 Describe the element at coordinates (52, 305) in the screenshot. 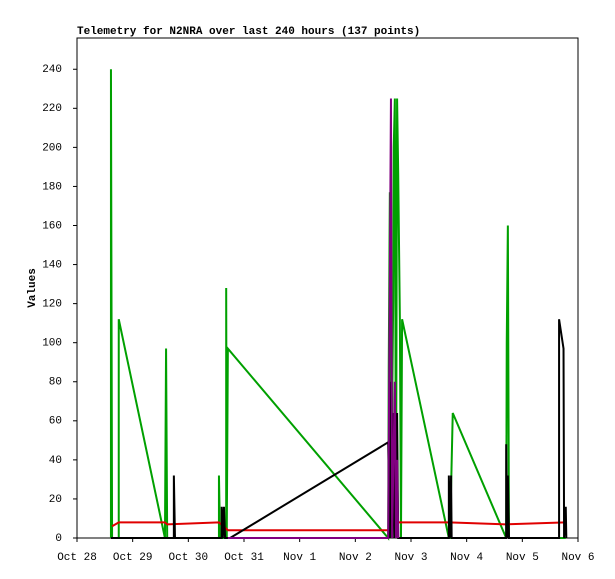

I see `y-tick-label: 120` at that location.